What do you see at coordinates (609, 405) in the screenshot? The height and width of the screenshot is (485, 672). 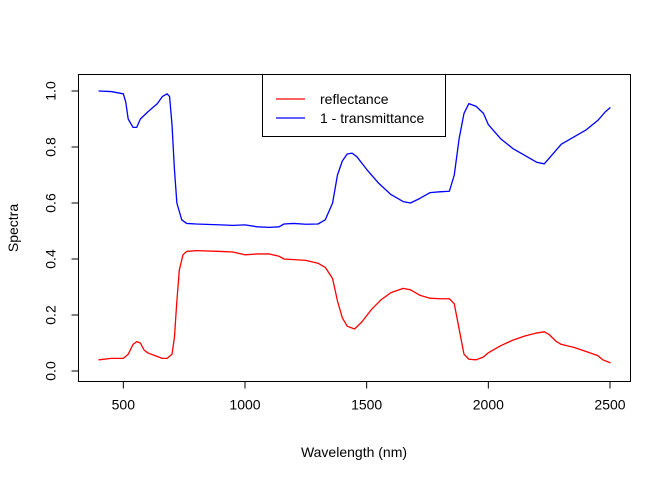 I see `x-tick-label: 2500` at bounding box center [609, 405].